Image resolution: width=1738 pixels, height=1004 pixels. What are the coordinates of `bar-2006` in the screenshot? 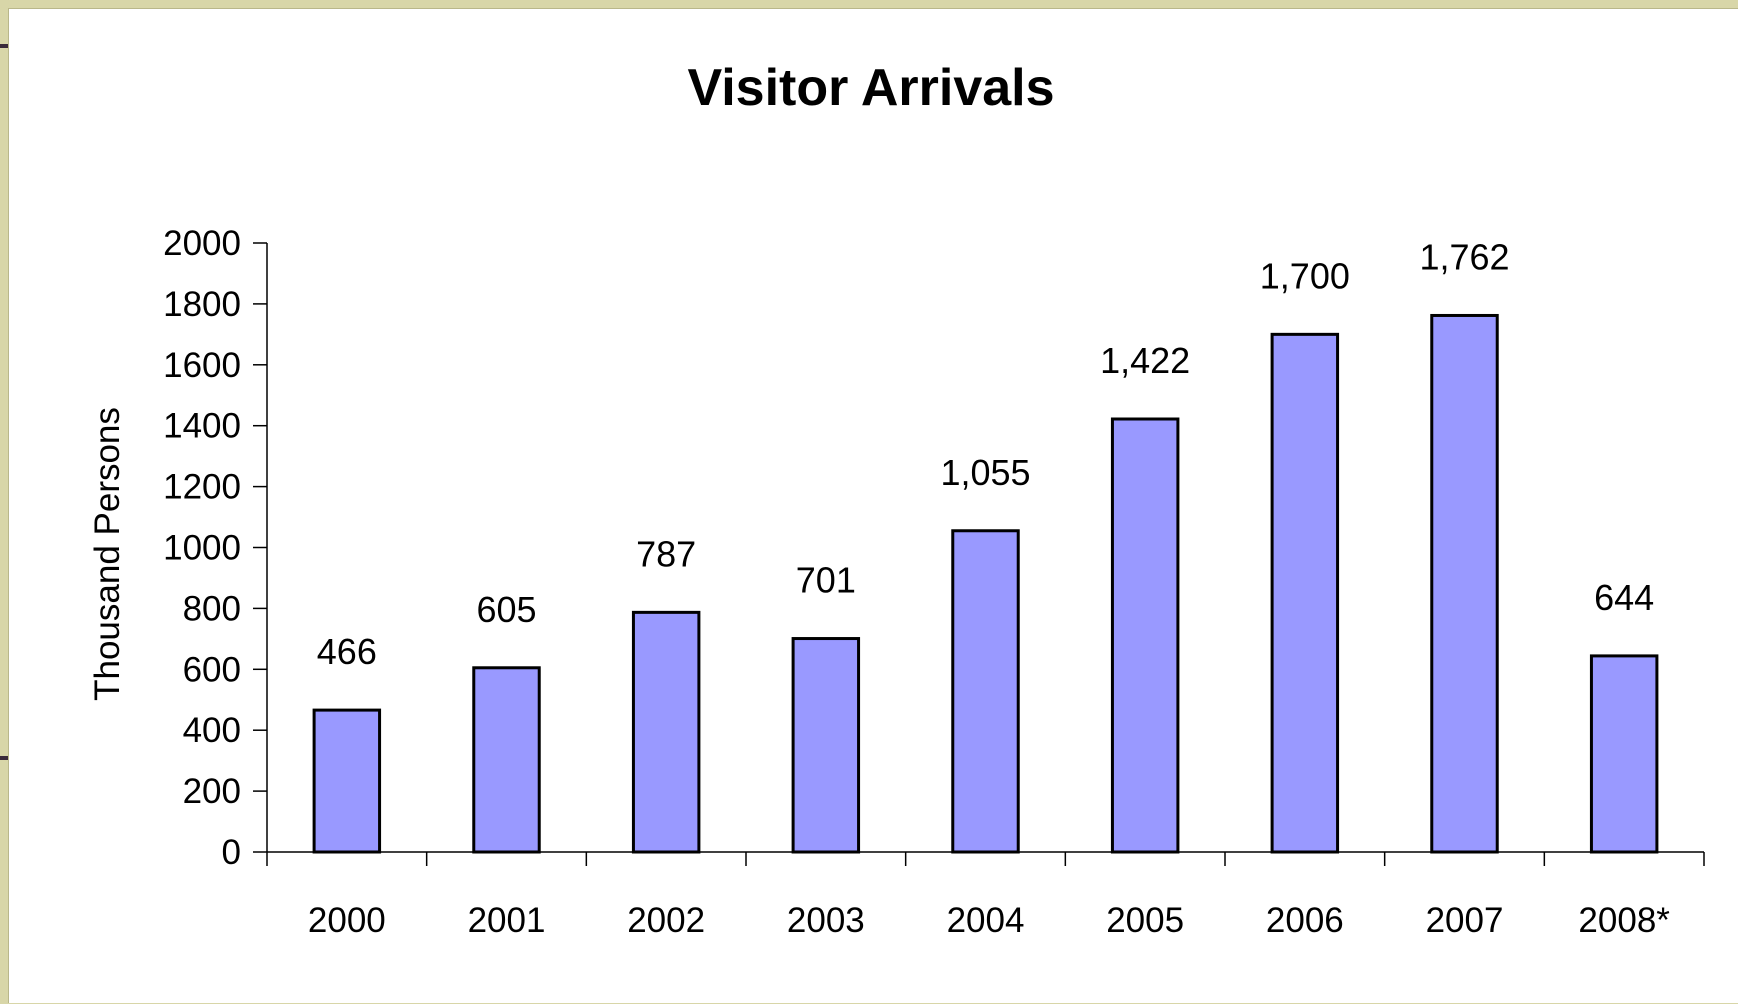 It's located at (1305, 593).